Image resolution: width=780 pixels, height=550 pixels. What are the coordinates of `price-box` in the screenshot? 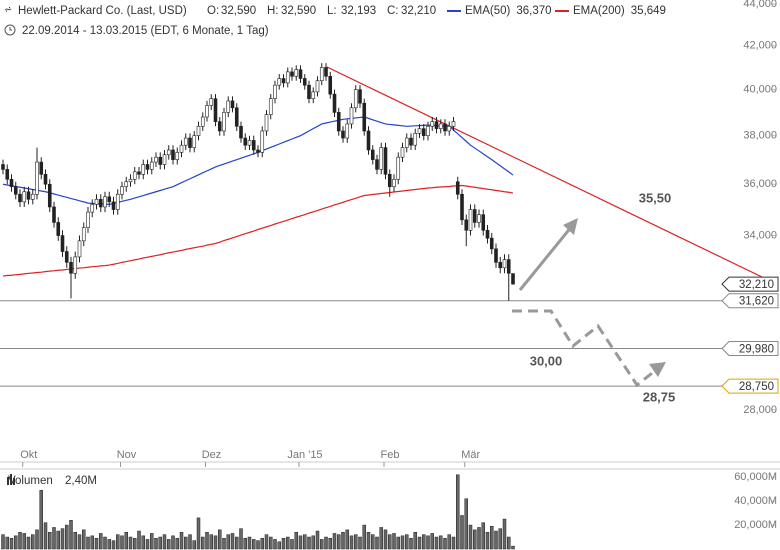 It's located at (750, 284).